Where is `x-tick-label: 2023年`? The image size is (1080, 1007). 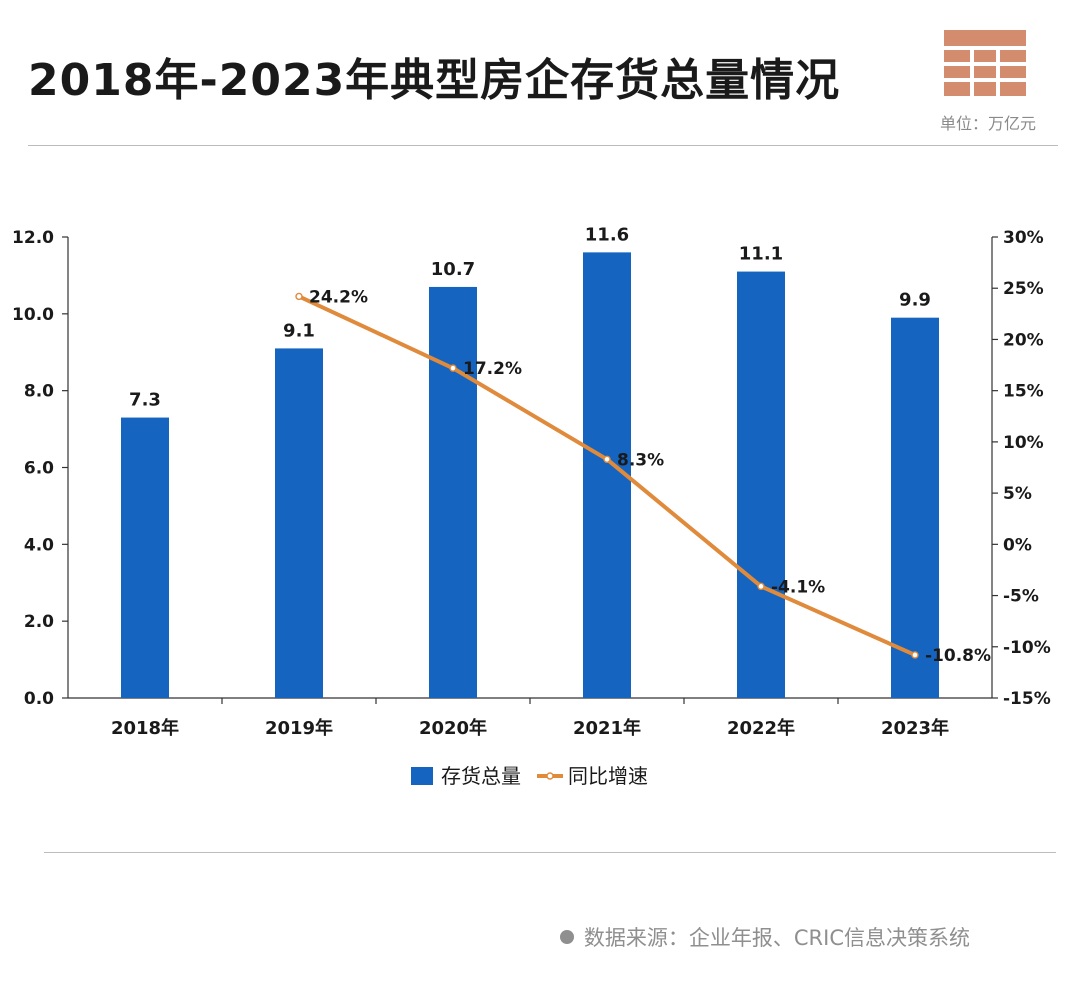
x-tick-label: 2023年 is located at coordinates (915, 728).